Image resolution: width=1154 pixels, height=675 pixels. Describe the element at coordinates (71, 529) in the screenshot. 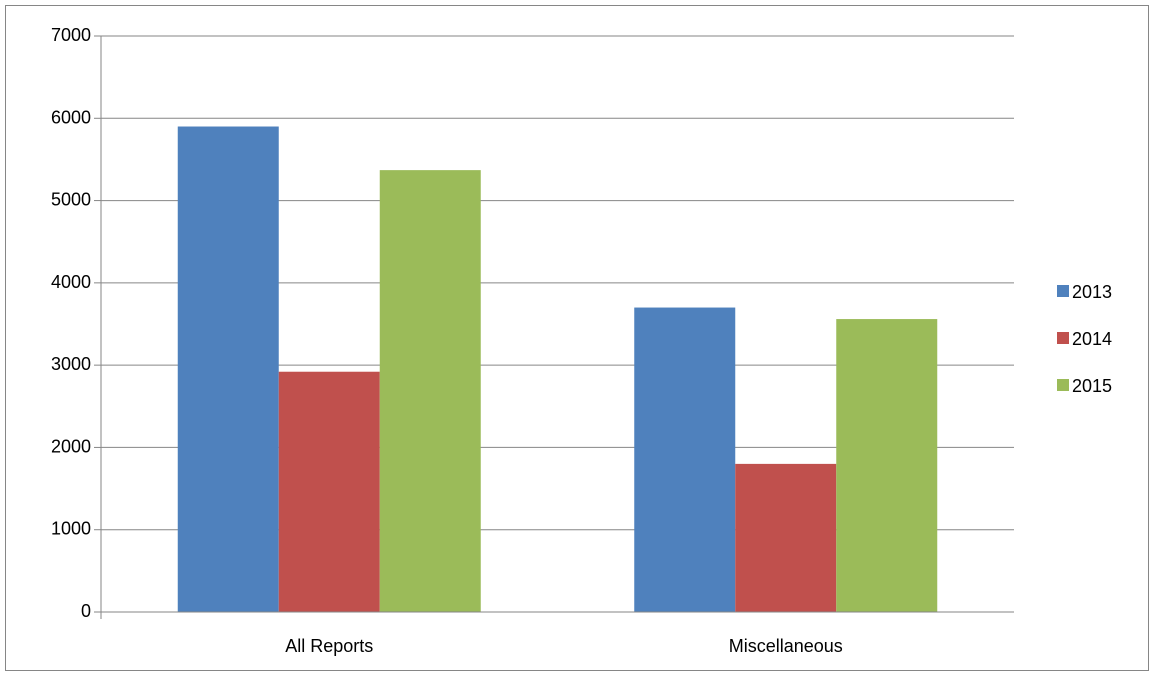

I see `y-tick-label: 1000` at that location.